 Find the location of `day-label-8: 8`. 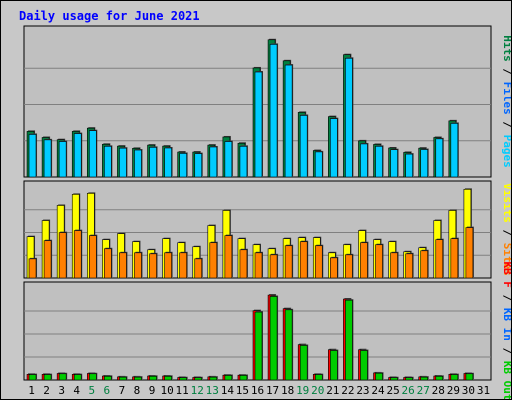

day-label-8: 8 is located at coordinates (137, 390).